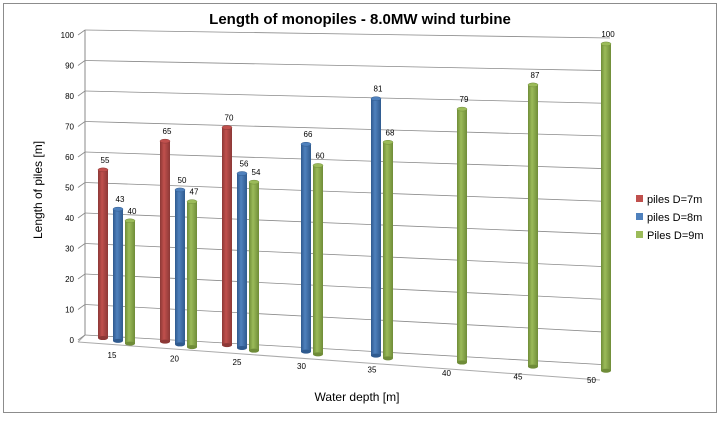 The width and height of the screenshot is (722, 422). Describe the element at coordinates (229, 117) in the screenshot. I see `data-label: 70` at that location.